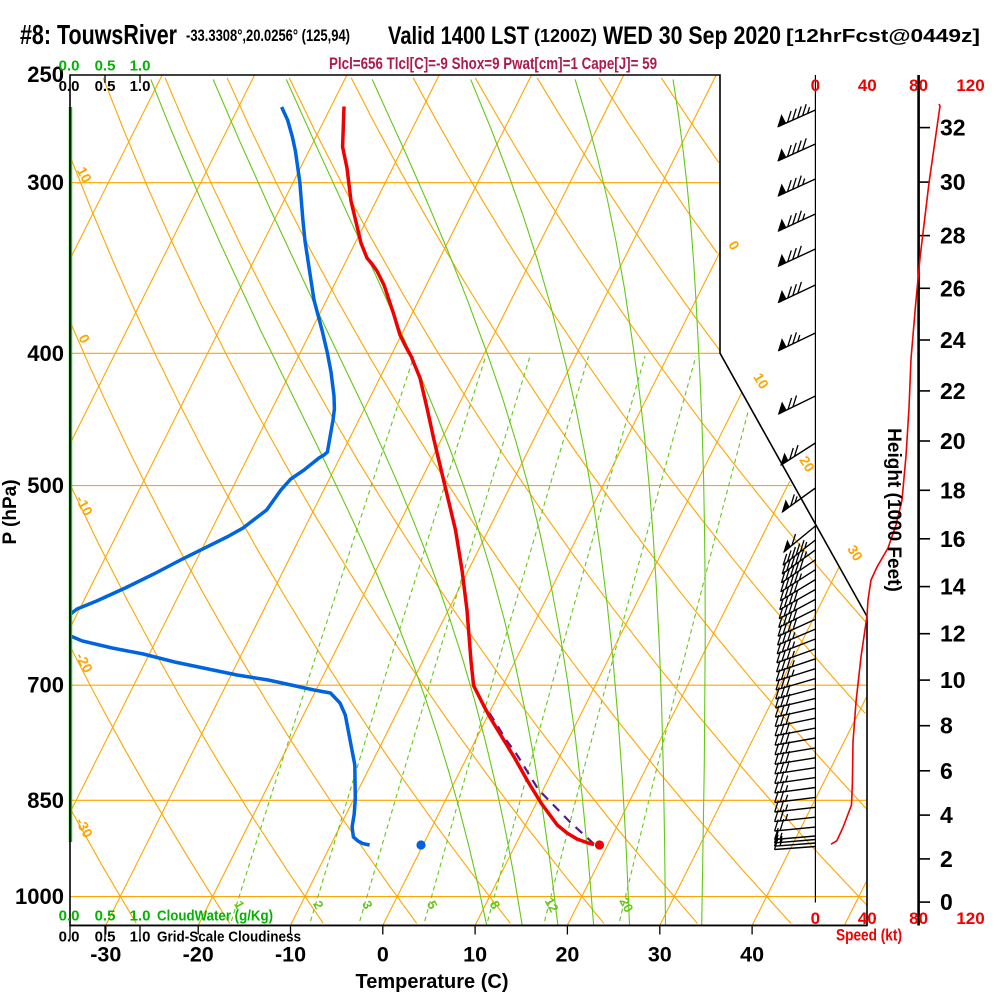 The height and width of the screenshot is (1005, 1000). What do you see at coordinates (953, 539) in the screenshot?
I see `svg-text: 16` at bounding box center [953, 539].